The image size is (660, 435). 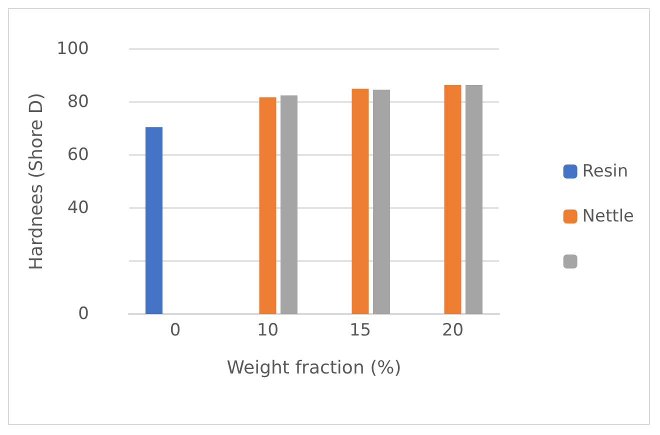 I want to click on y-tick-label: 0, so click(x=83, y=314).